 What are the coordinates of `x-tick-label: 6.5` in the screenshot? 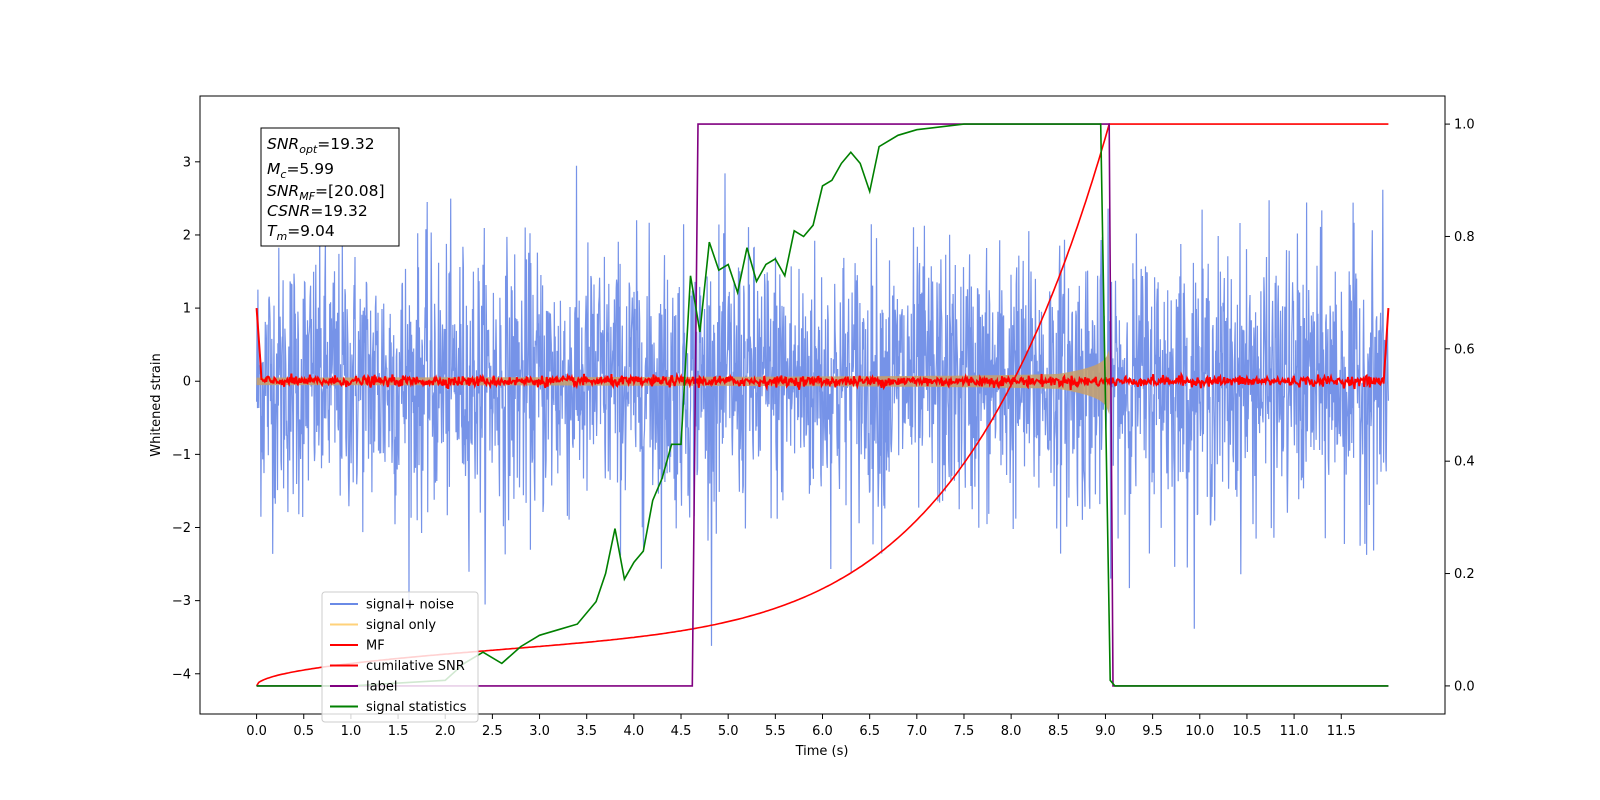 It's located at (869, 731).